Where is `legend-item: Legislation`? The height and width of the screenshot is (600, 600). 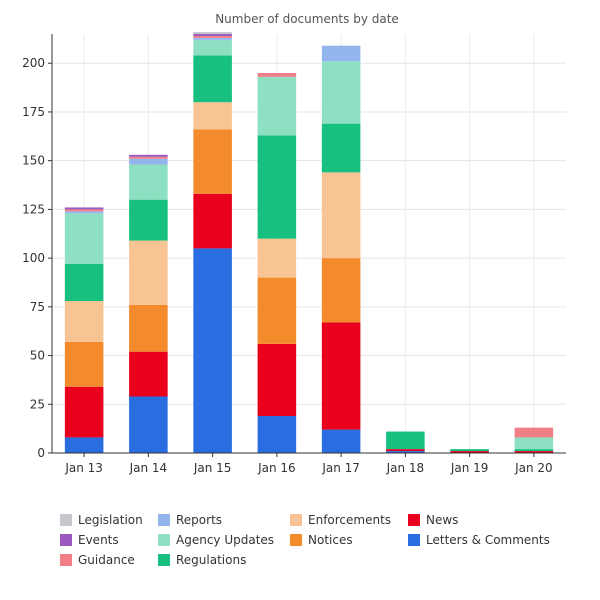
legend-item: Legislation is located at coordinates (109, 520).